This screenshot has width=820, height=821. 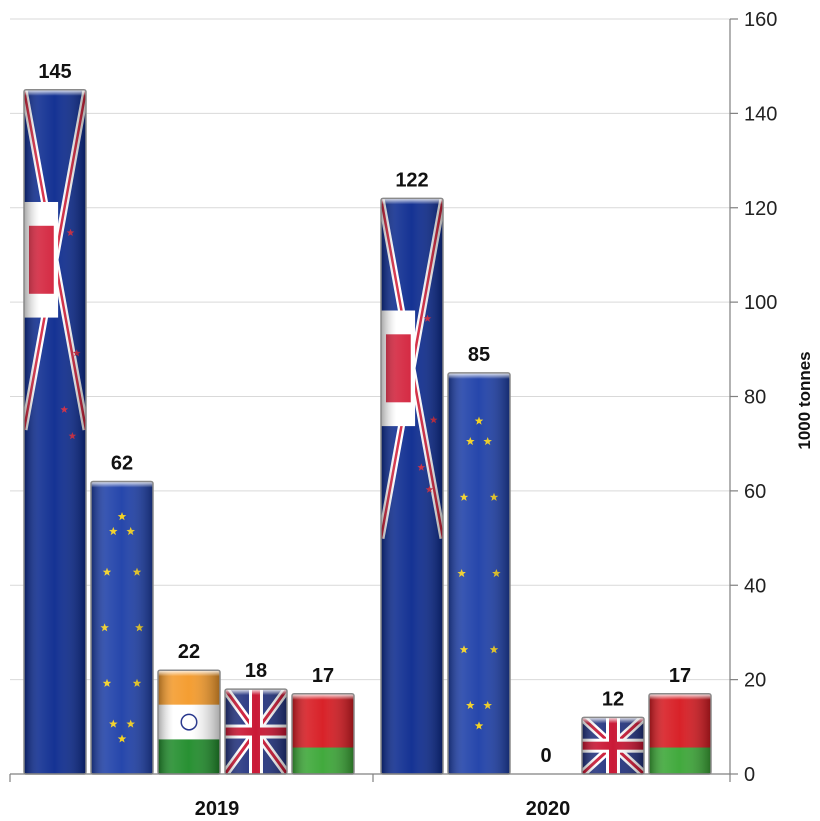 I want to click on bar-european-union-2019, so click(x=122, y=627).